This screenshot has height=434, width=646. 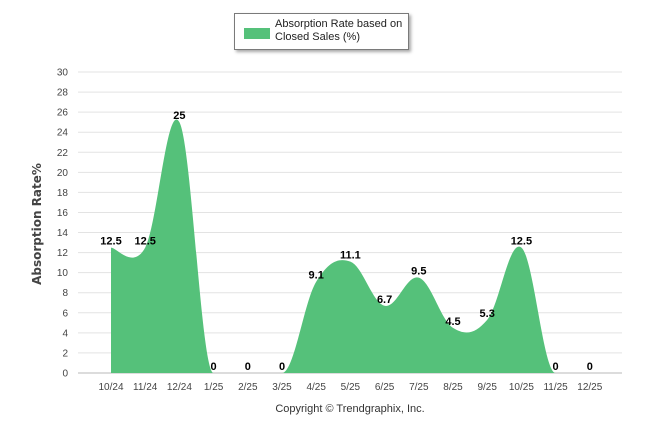 I want to click on x-tick-label: 5/25, so click(x=351, y=387).